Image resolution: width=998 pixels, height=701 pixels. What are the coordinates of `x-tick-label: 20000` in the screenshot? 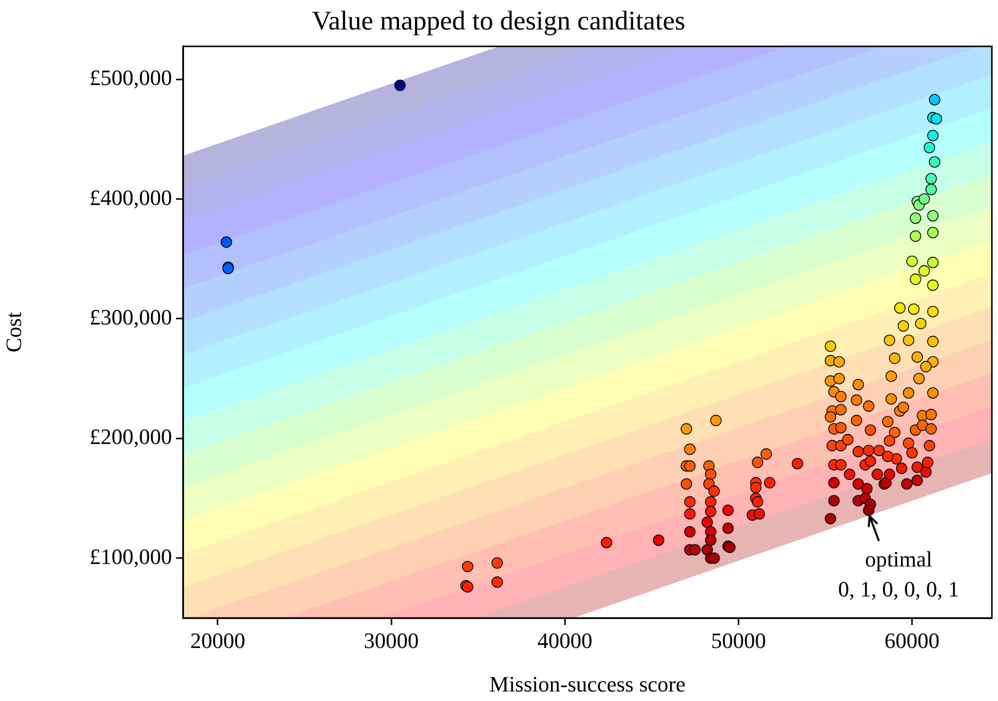 It's located at (218, 640).